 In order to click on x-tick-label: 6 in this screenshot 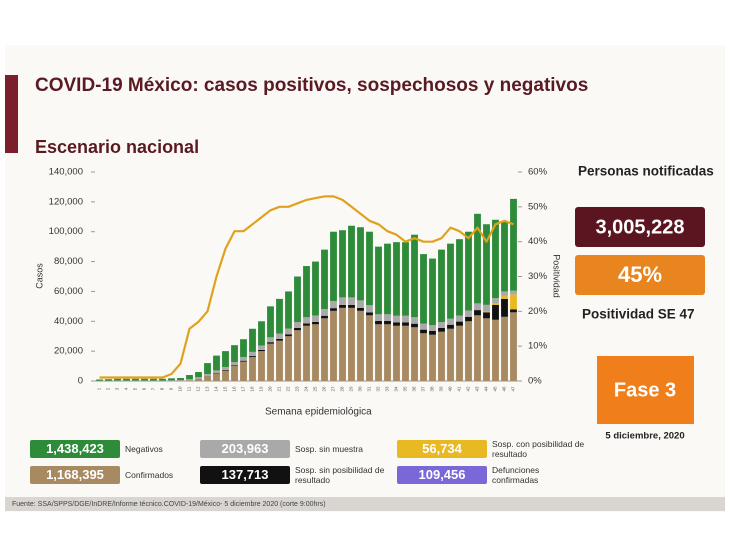, I will do `click(144, 388)`.